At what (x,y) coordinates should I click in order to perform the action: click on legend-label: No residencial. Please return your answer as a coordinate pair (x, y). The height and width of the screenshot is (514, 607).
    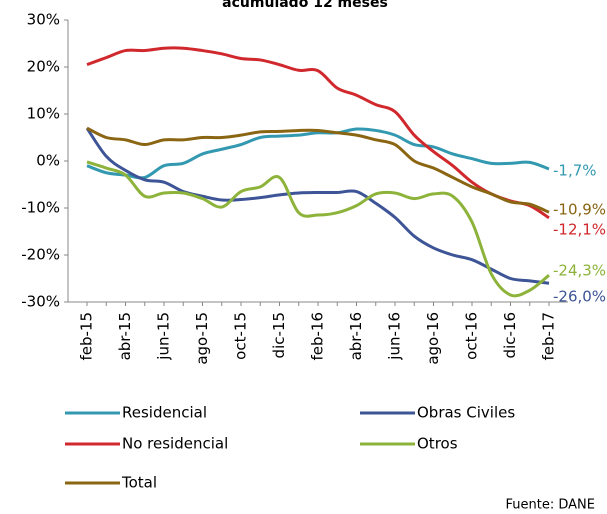
    Looking at the image, I should click on (175, 444).